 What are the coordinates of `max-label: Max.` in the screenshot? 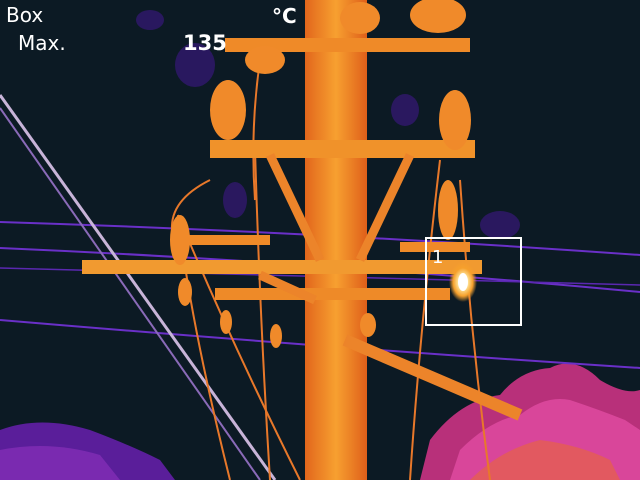 It's located at (42, 43).